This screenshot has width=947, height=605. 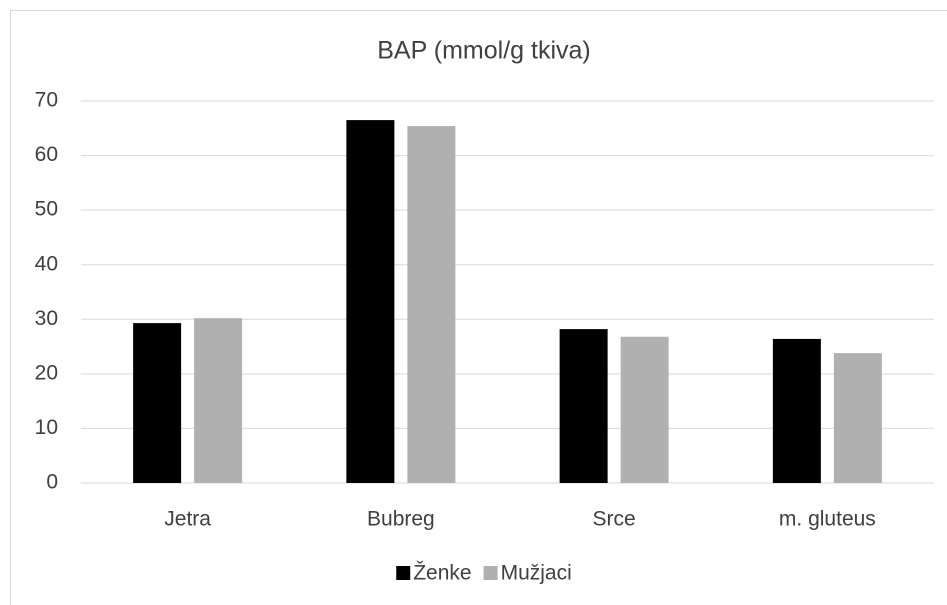 I want to click on y-tick-label: 10, so click(x=46, y=427).